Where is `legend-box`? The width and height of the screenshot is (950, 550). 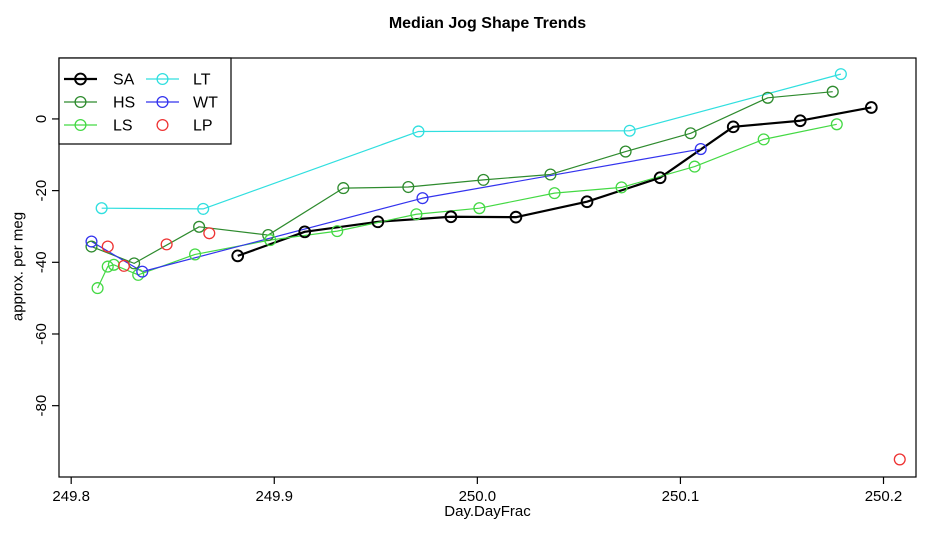 legend-box is located at coordinates (145, 101).